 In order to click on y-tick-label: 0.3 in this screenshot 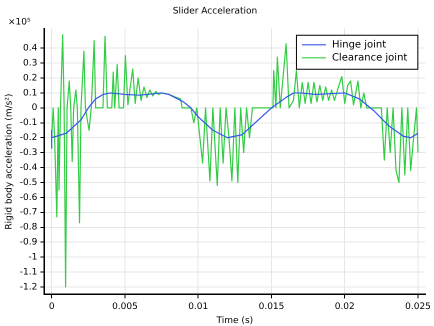, I will do `click(30, 63)`.